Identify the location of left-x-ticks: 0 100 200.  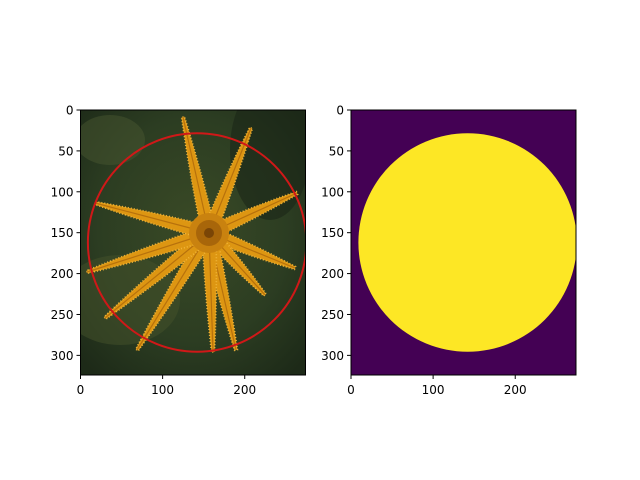
(166, 386).